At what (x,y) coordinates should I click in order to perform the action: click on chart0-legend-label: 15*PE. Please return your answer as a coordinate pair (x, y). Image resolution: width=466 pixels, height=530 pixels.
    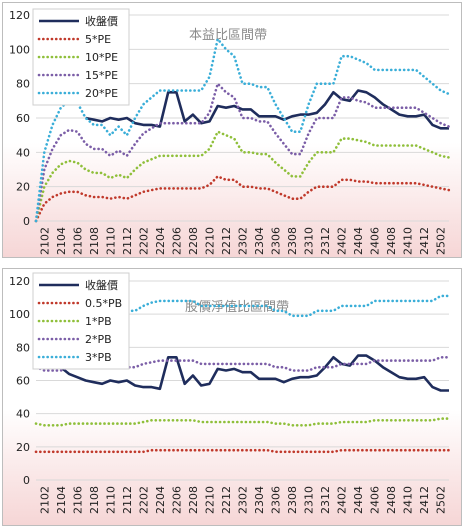
    Looking at the image, I should click on (101, 75).